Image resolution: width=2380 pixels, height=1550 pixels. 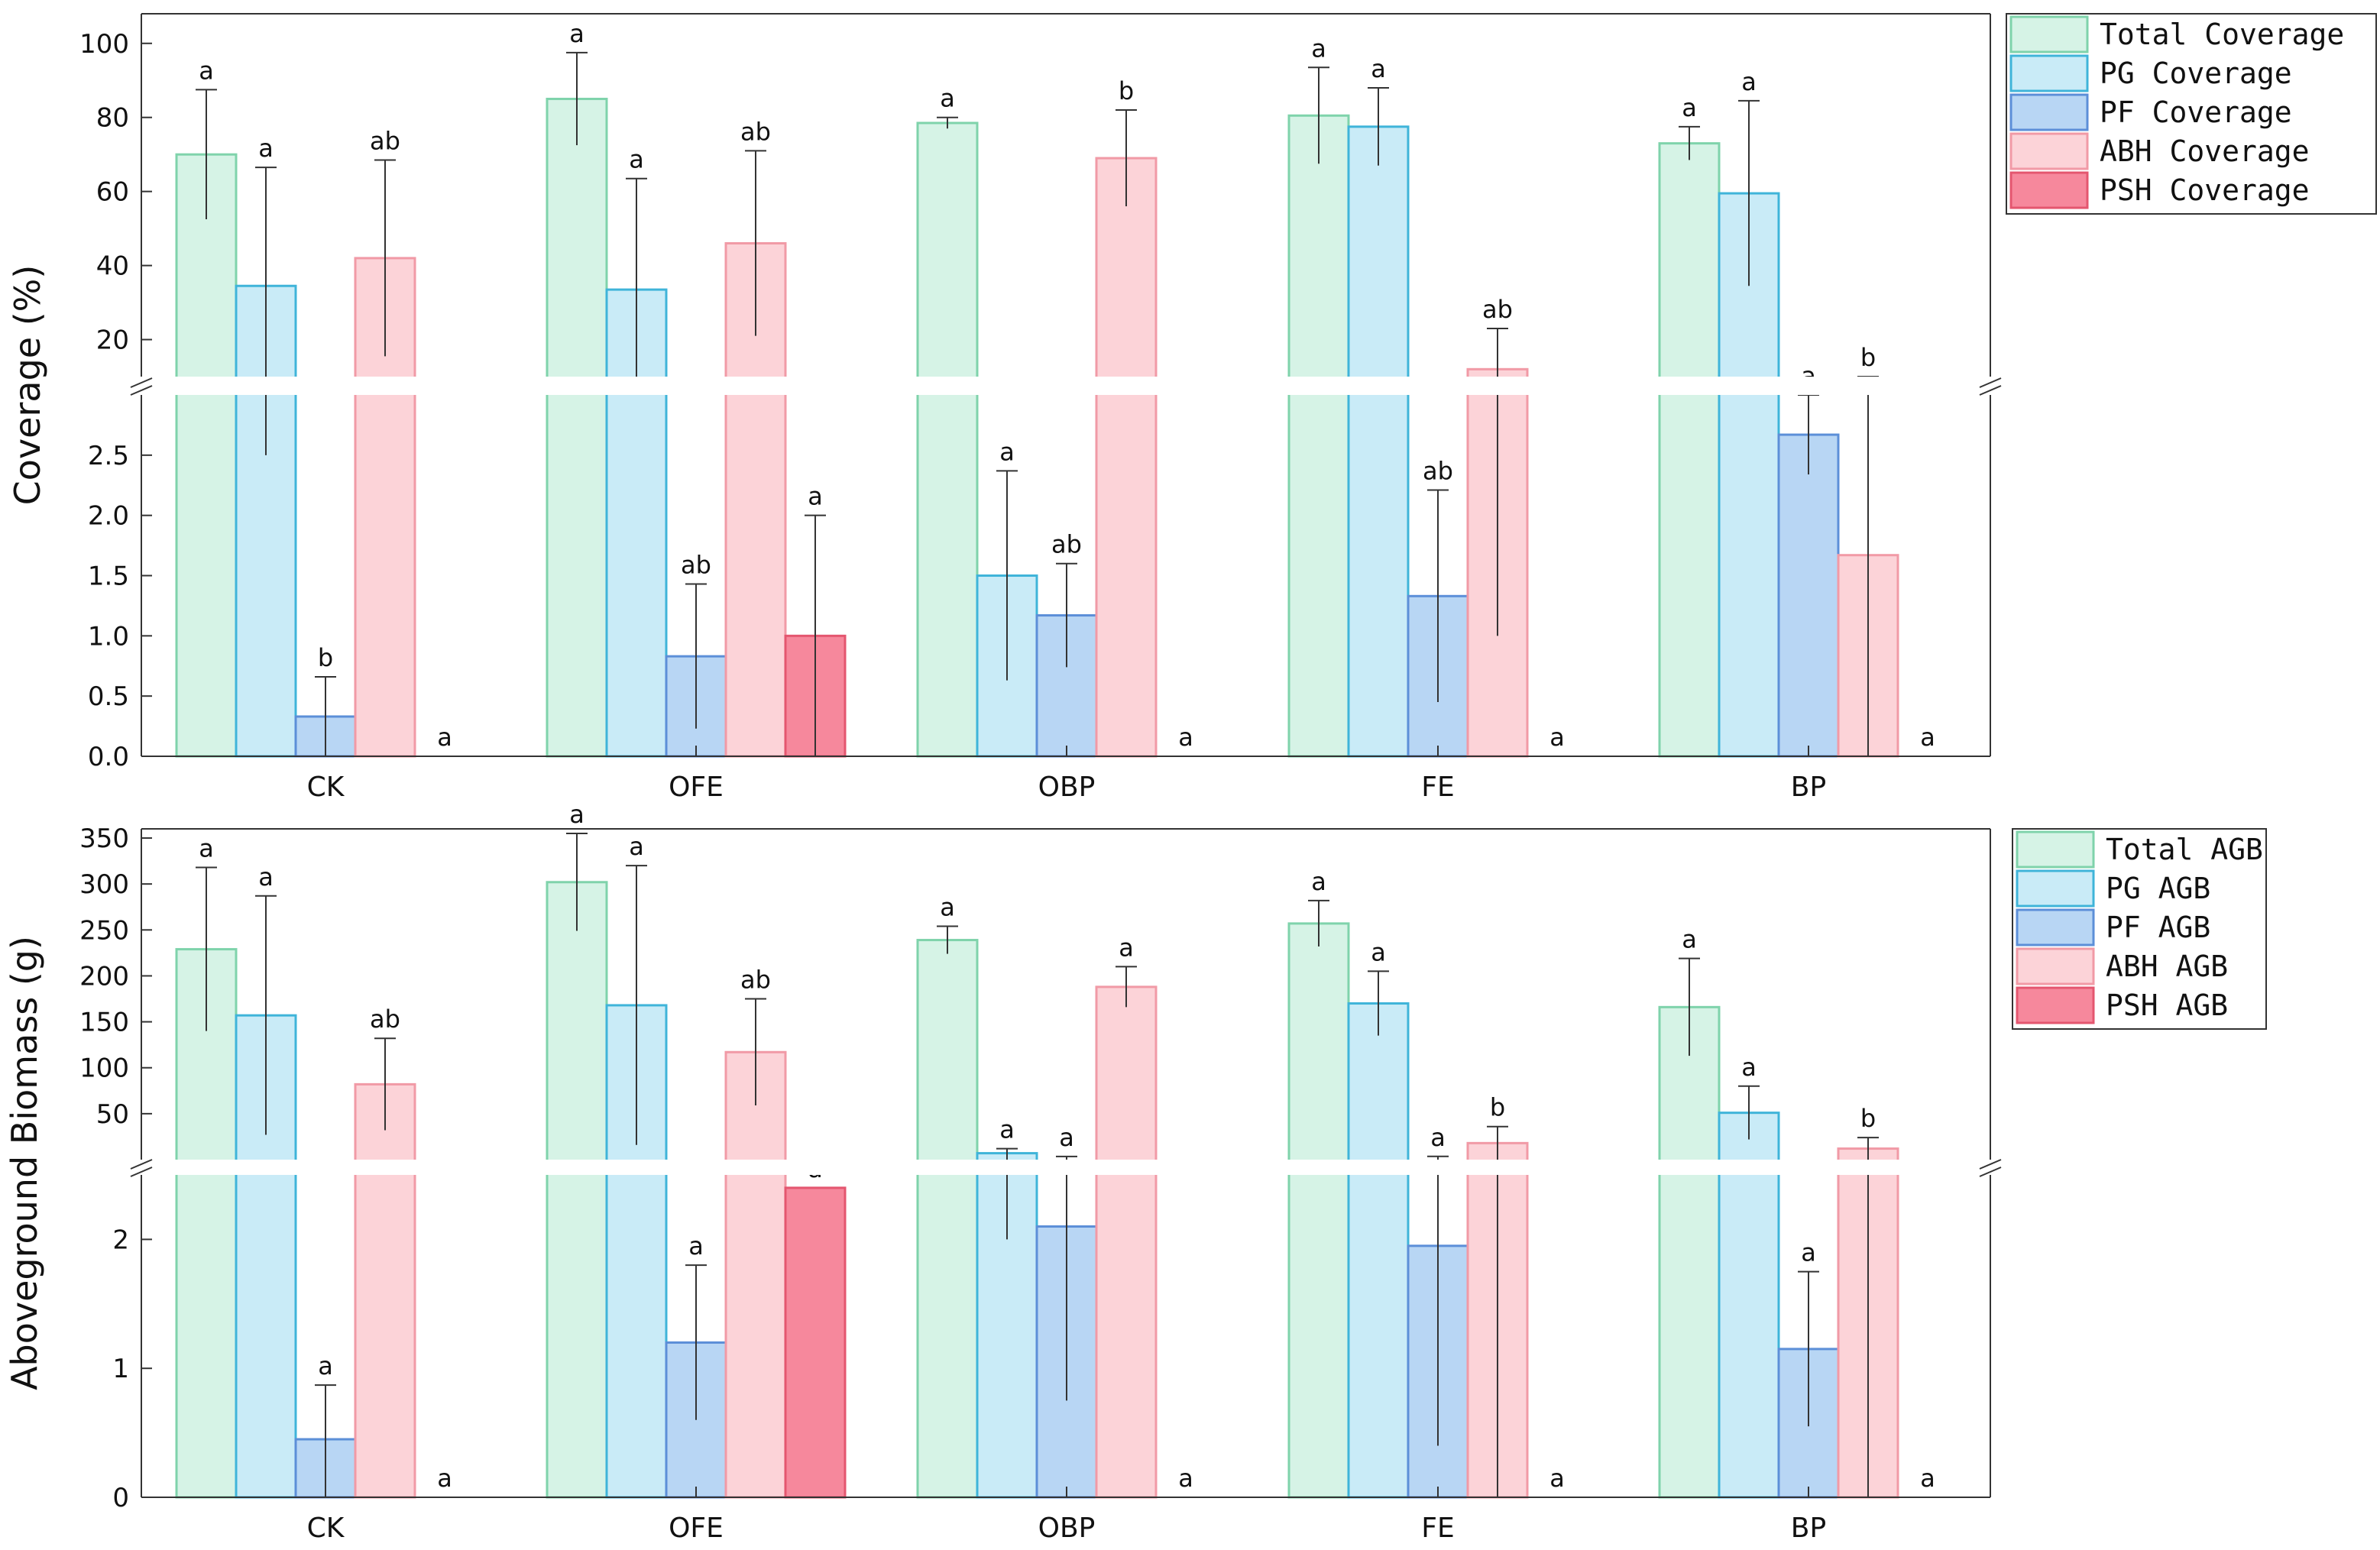 What do you see at coordinates (1927, 1478) in the screenshot?
I see `sig-label-1-4-4: a` at bounding box center [1927, 1478].